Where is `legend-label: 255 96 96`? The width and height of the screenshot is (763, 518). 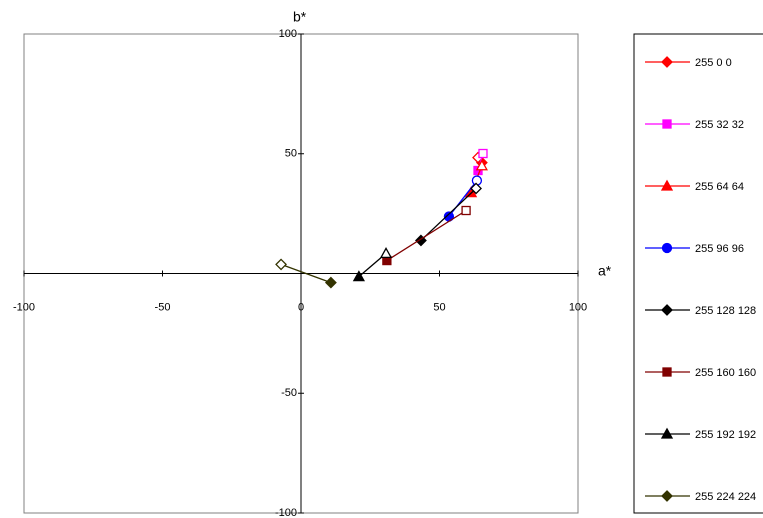 legend-label: 255 96 96 is located at coordinates (719, 249).